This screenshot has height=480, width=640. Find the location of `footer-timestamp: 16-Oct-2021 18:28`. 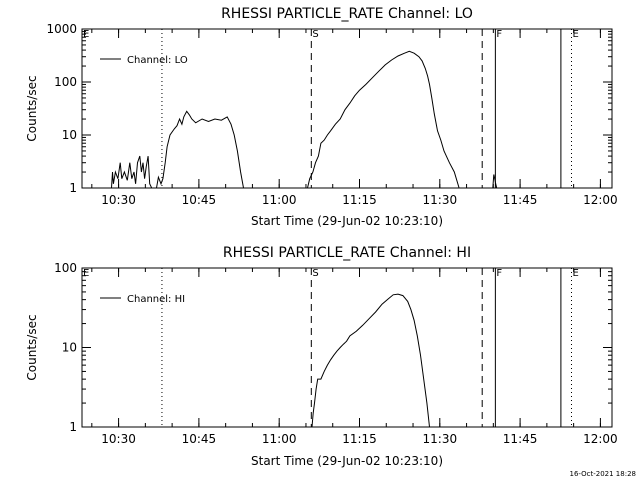

footer-timestamp: 16-Oct-2021 18:28 is located at coordinates (603, 474).